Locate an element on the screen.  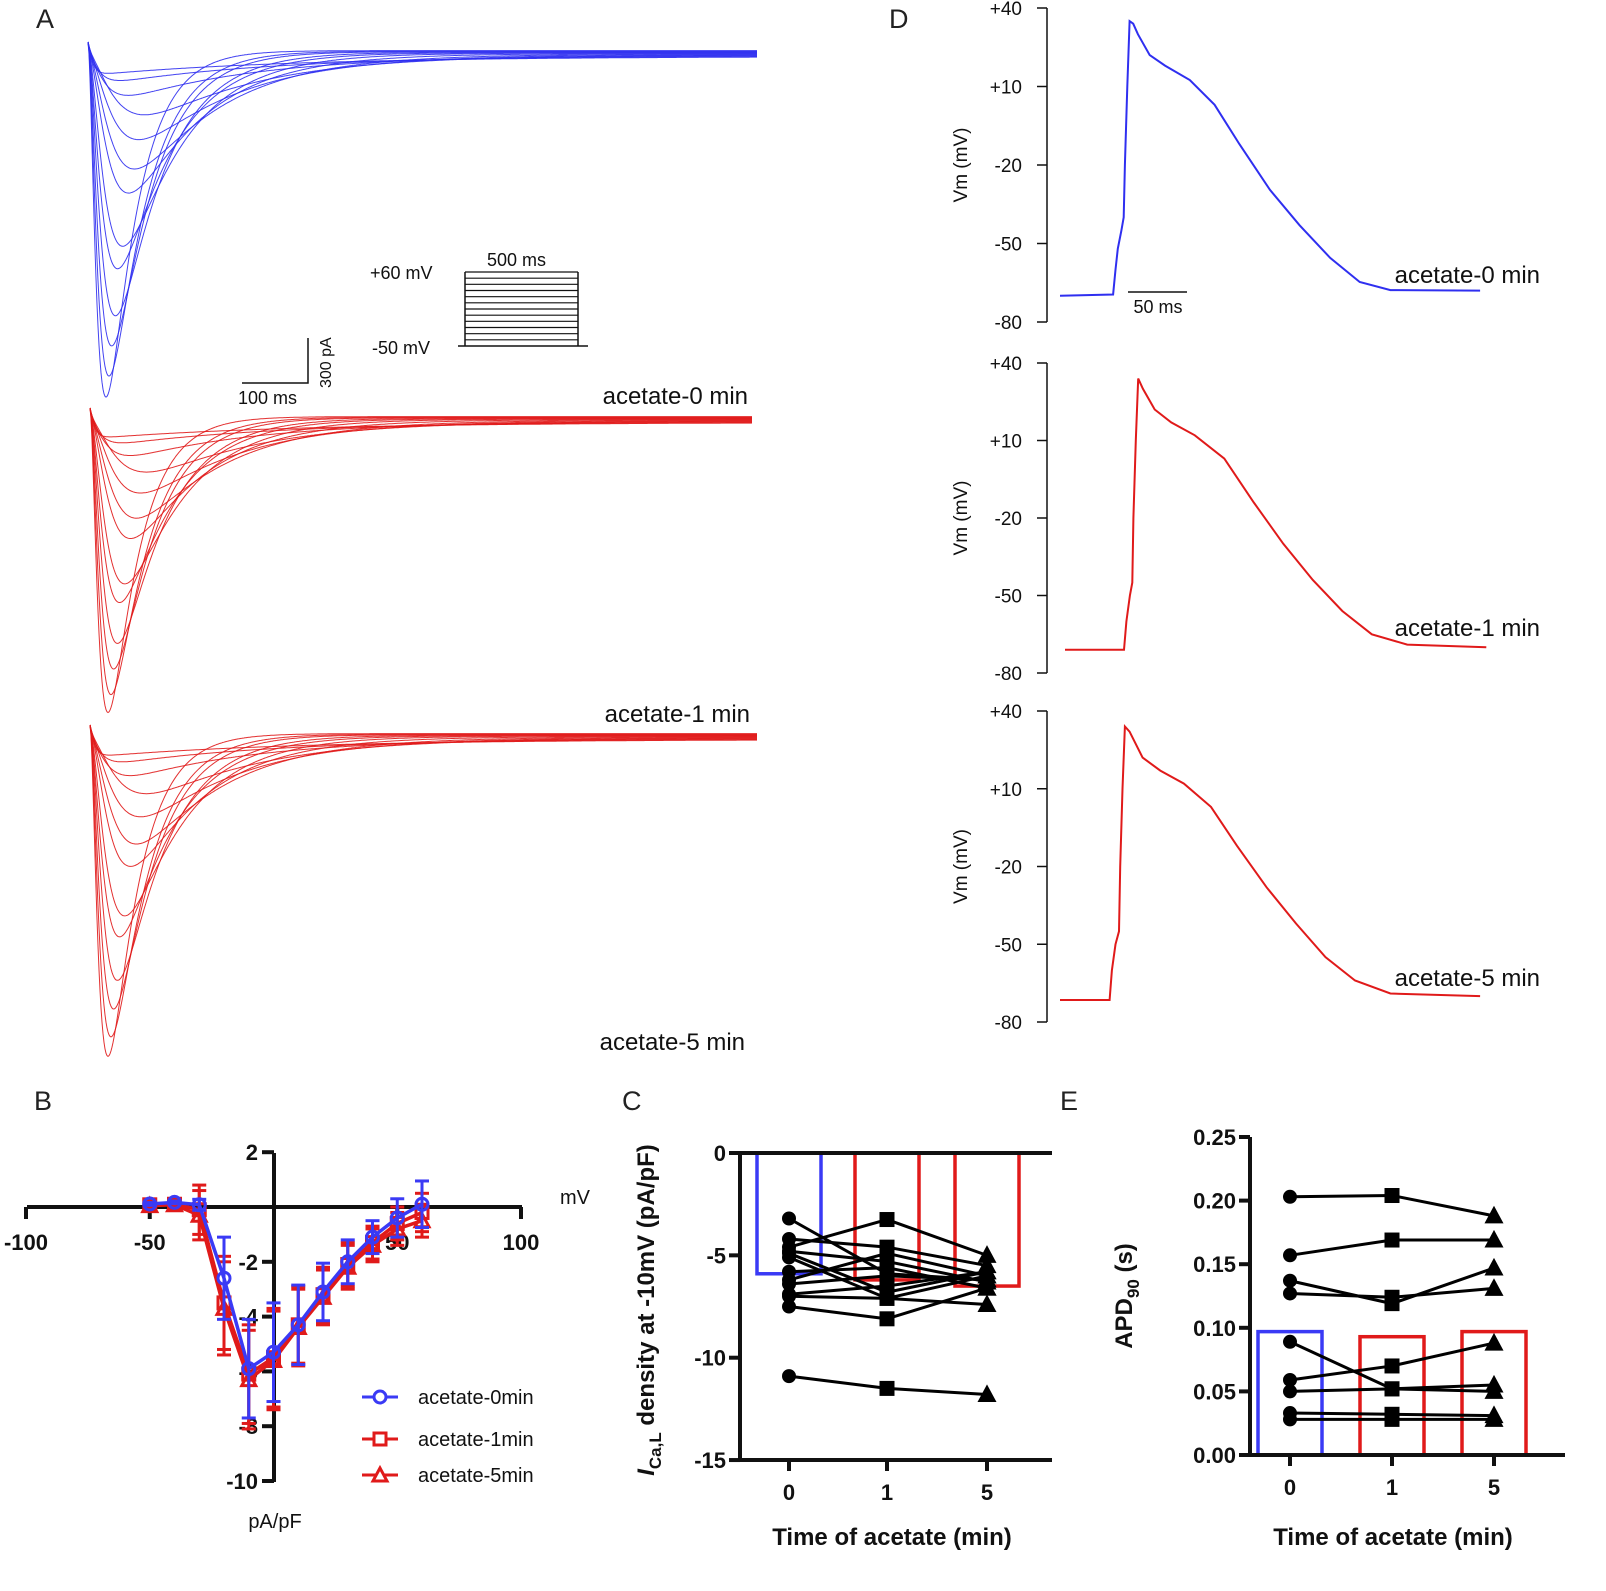
y-axis-label-b: pA/pF is located at coordinates (274, 1522).